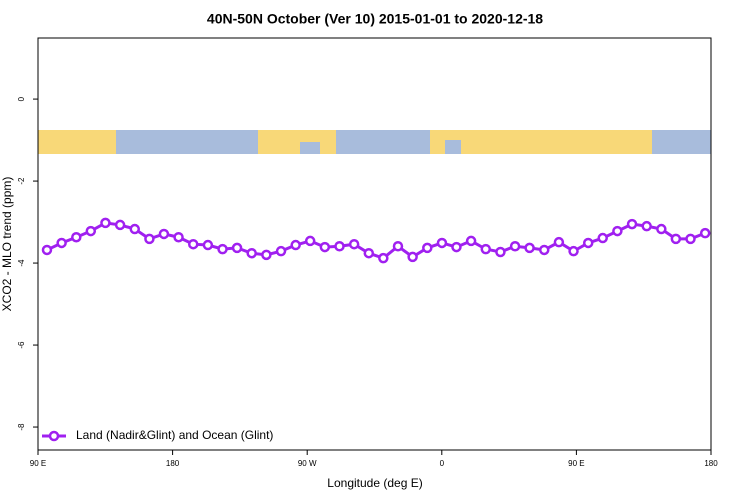  Describe the element at coordinates (307, 463) in the screenshot. I see `x-tick-label: 90 W` at that location.